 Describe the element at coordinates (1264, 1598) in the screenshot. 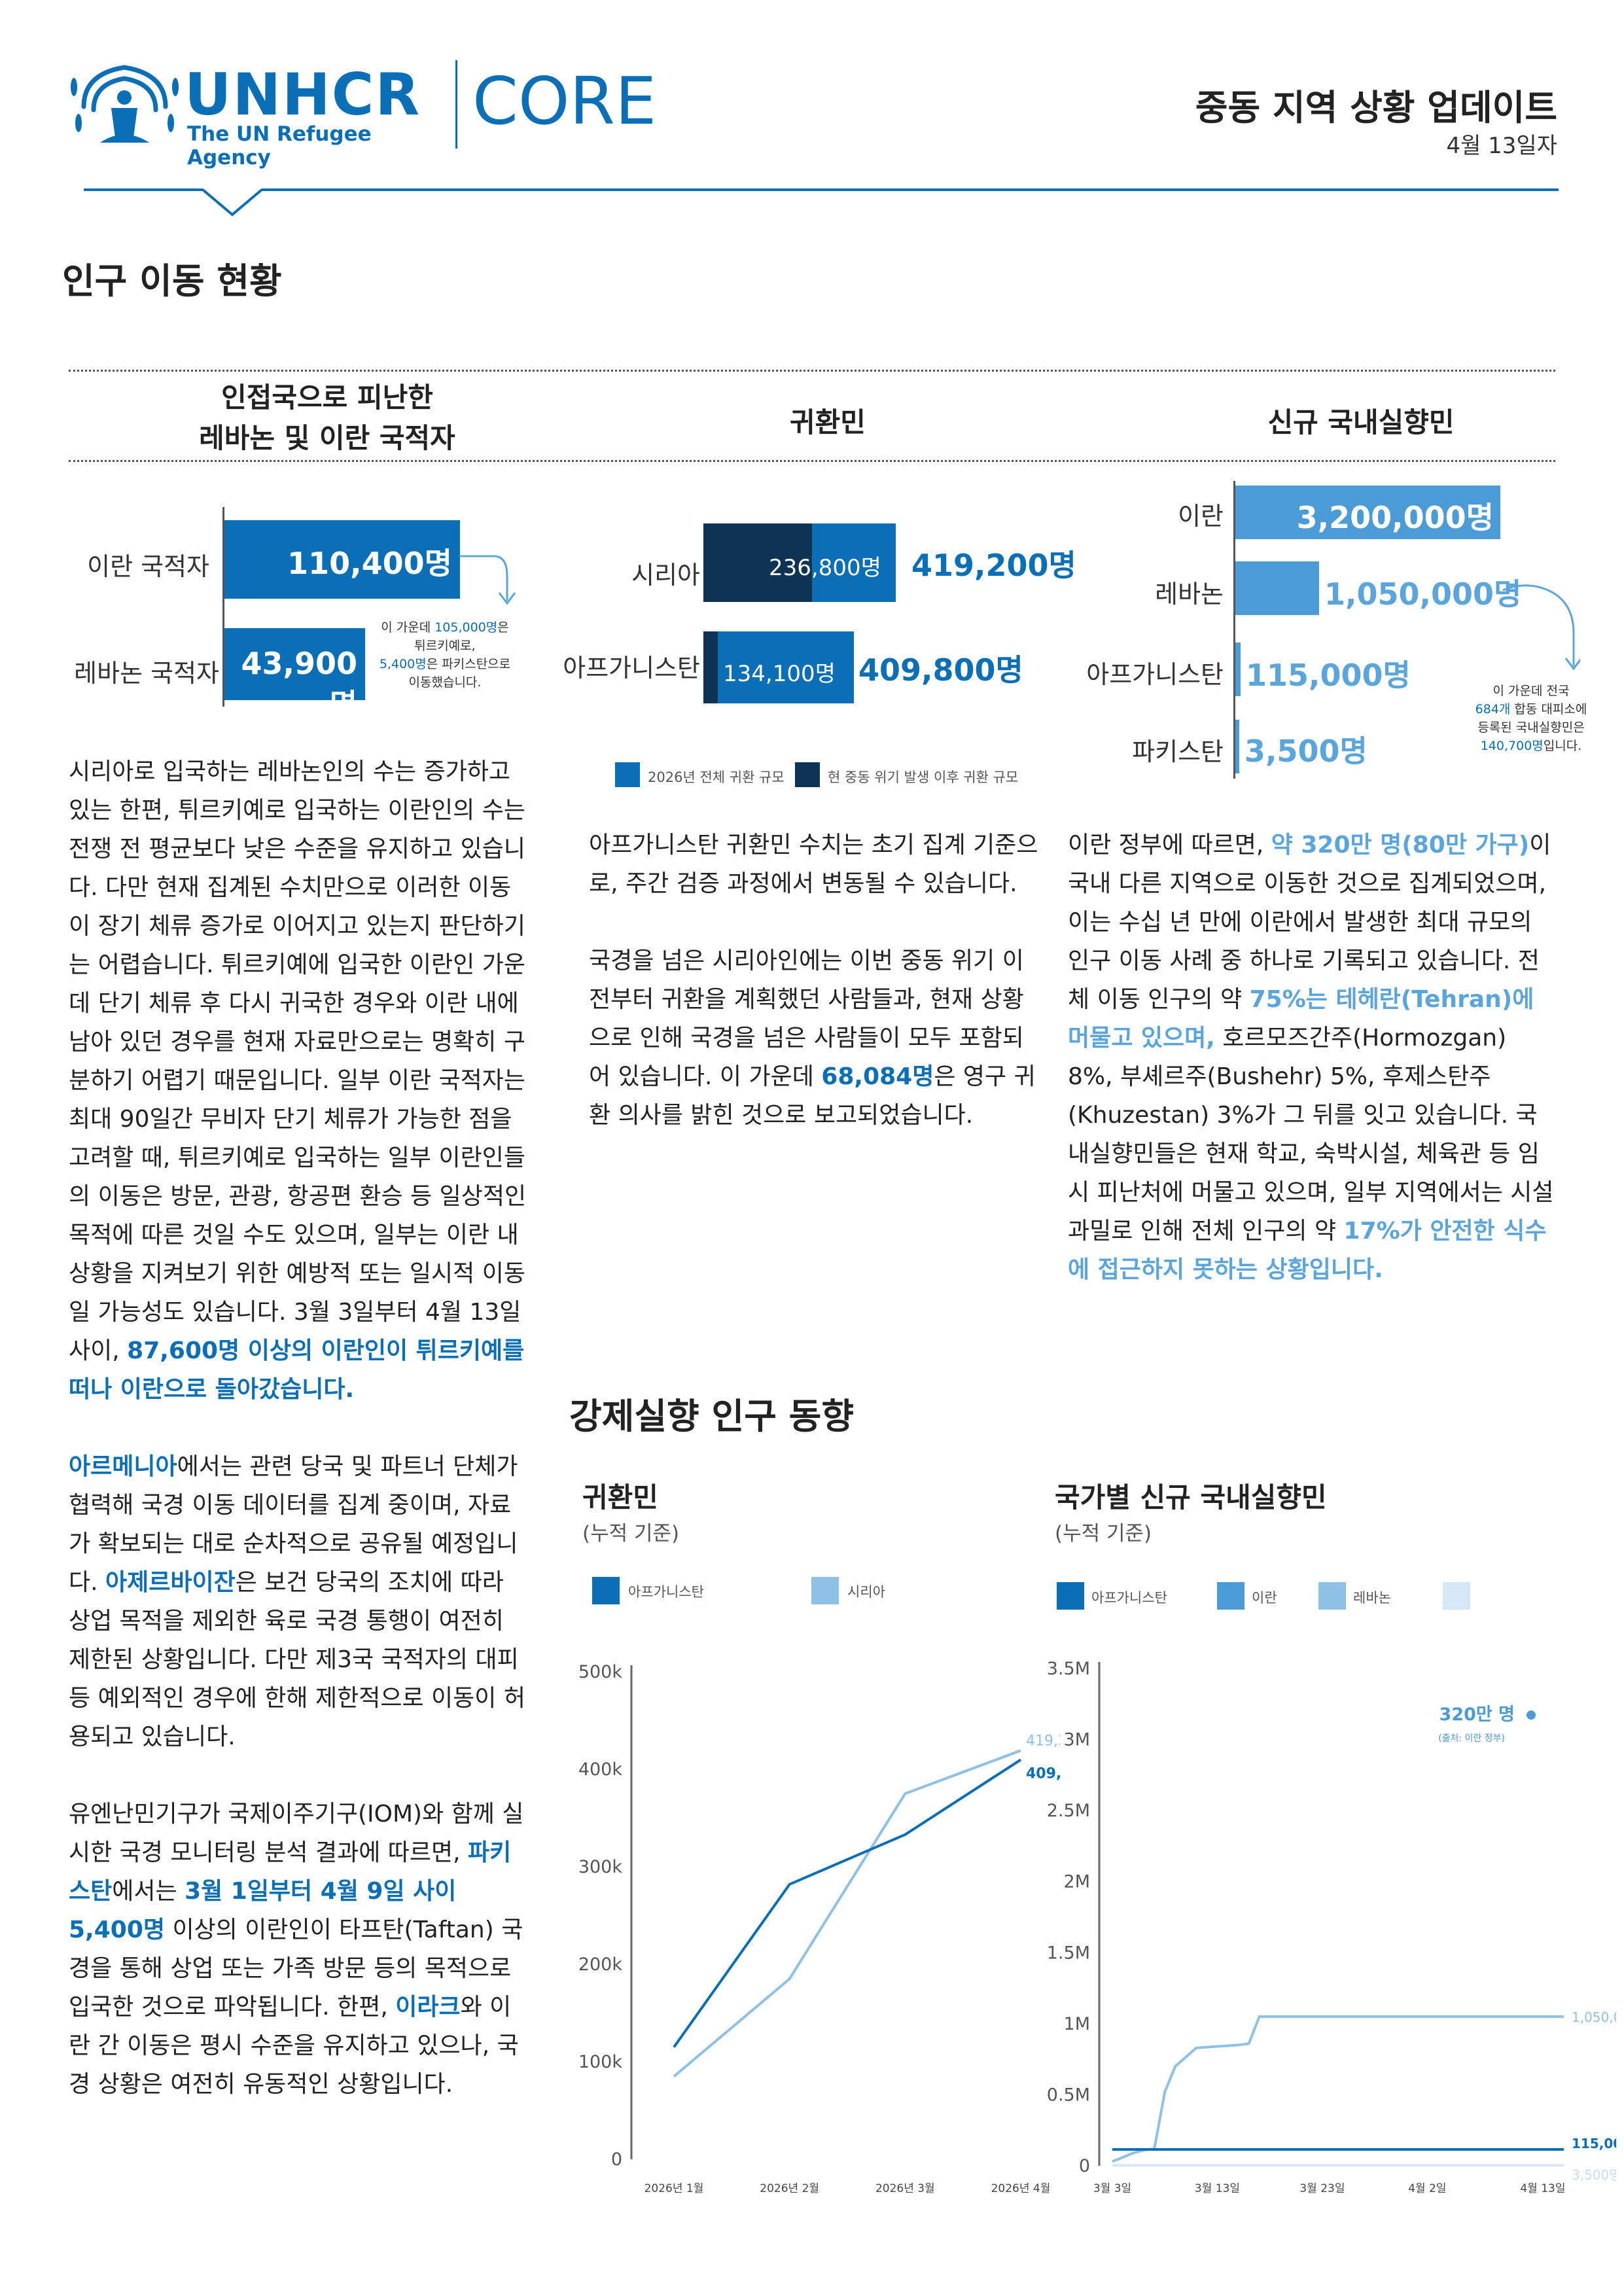

I see `chart2-legend-iran: 이란` at that location.